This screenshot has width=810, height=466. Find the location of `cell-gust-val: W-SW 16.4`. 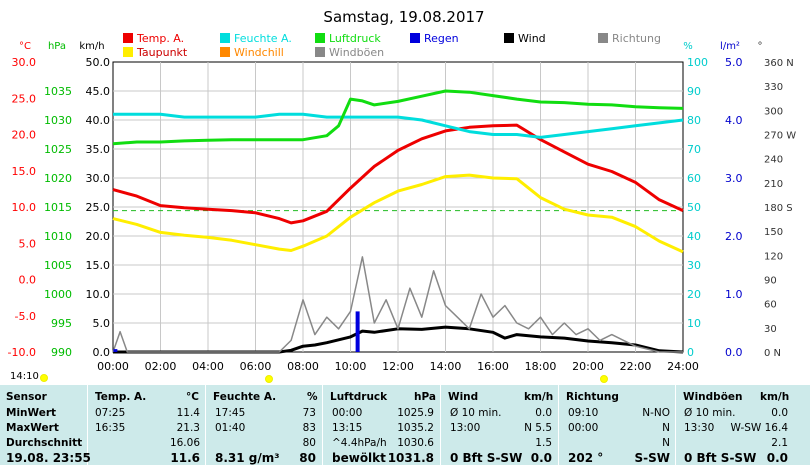

cell-gust-val: W-SW 16.4 is located at coordinates (759, 428).